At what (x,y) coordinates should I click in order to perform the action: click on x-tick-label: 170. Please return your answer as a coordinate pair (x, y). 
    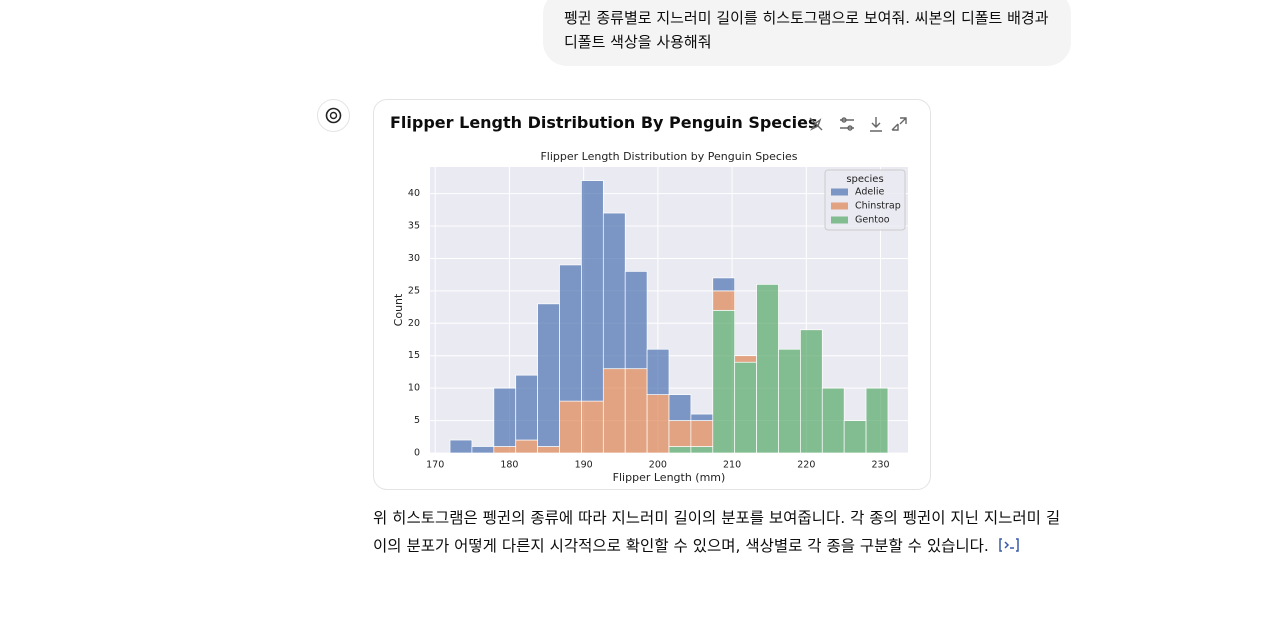
    Looking at the image, I should click on (435, 465).